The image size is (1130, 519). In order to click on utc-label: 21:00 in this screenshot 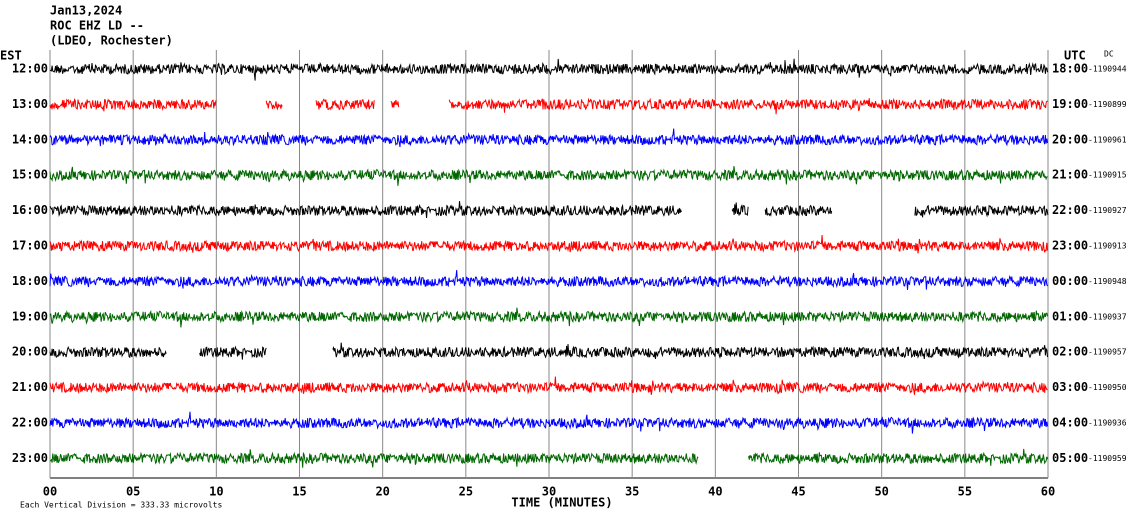, I will do `click(1070, 175)`.